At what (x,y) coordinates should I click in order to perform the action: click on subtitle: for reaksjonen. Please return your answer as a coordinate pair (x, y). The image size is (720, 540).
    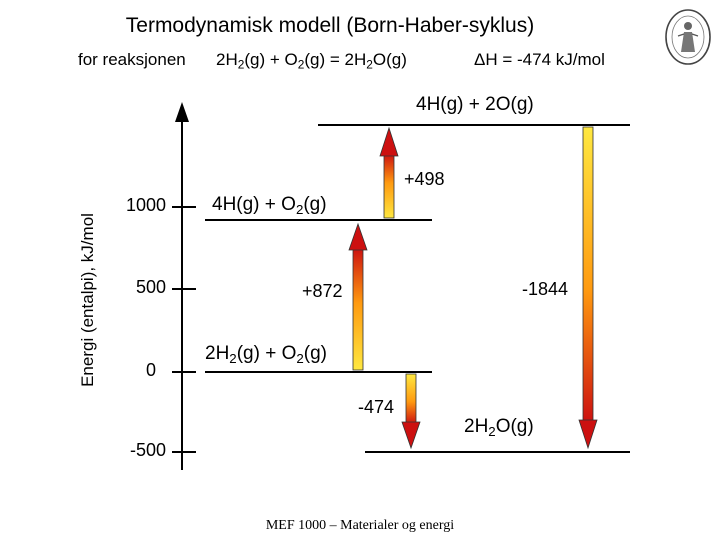
    Looking at the image, I should click on (132, 59).